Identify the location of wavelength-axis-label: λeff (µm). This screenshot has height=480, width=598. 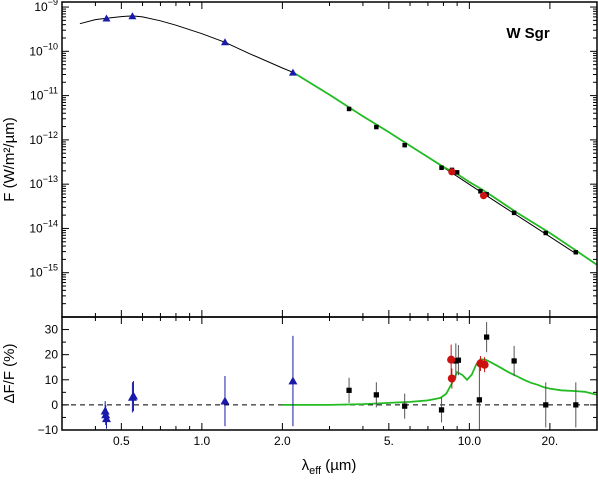
(329, 467).